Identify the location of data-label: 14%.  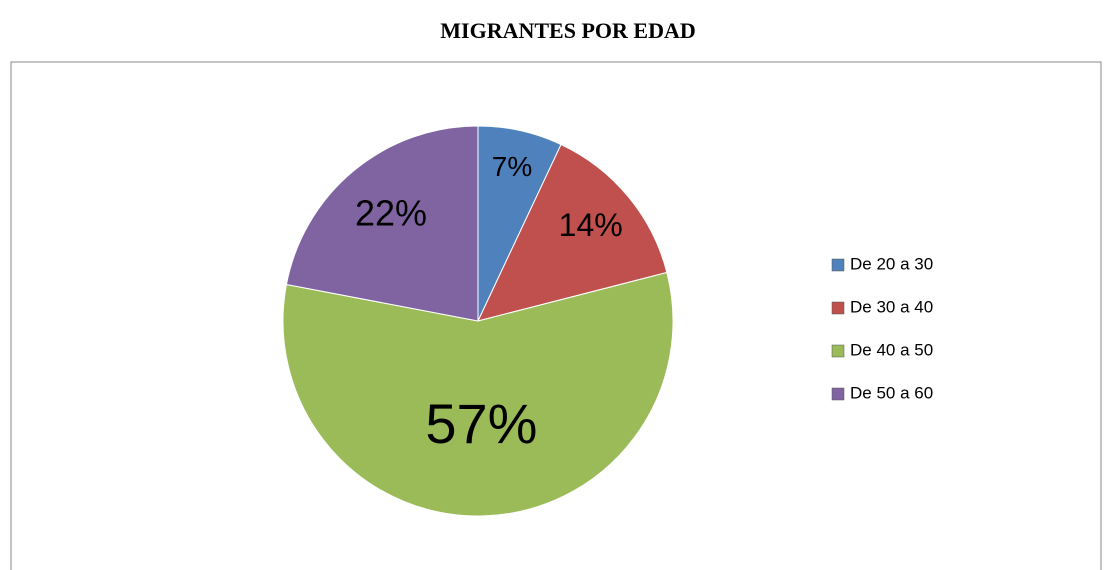
(591, 225).